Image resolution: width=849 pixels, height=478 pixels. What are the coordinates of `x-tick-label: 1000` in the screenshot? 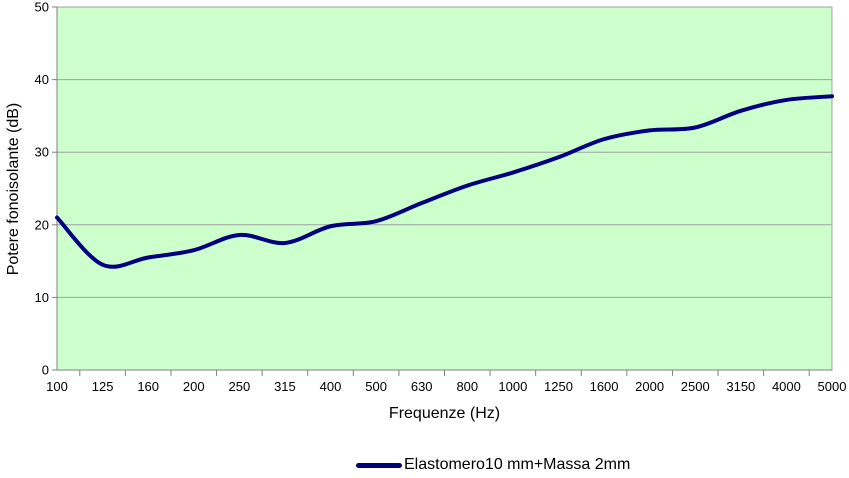 It's located at (512, 386).